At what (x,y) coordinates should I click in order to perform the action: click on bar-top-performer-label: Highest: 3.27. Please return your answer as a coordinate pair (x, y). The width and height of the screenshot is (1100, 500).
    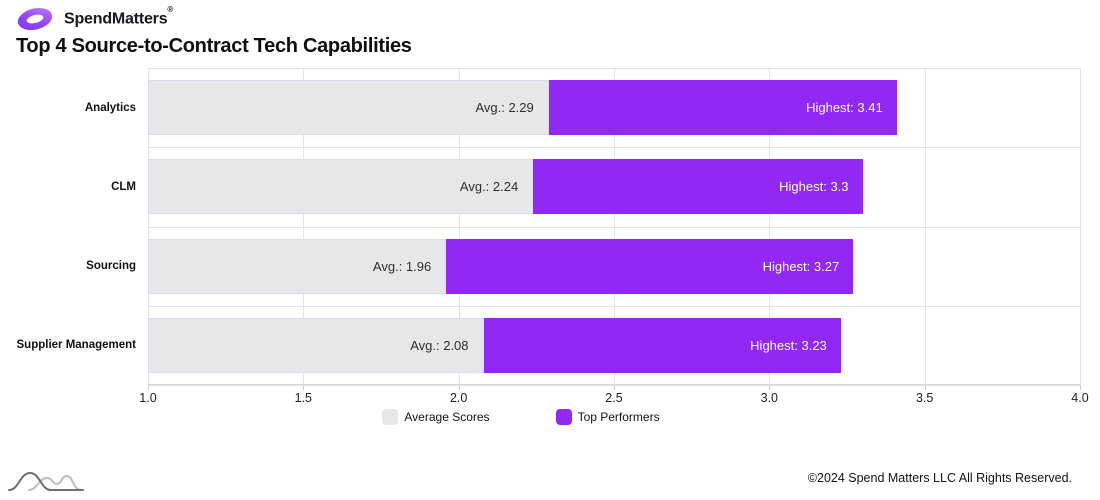
    Looking at the image, I should click on (801, 266).